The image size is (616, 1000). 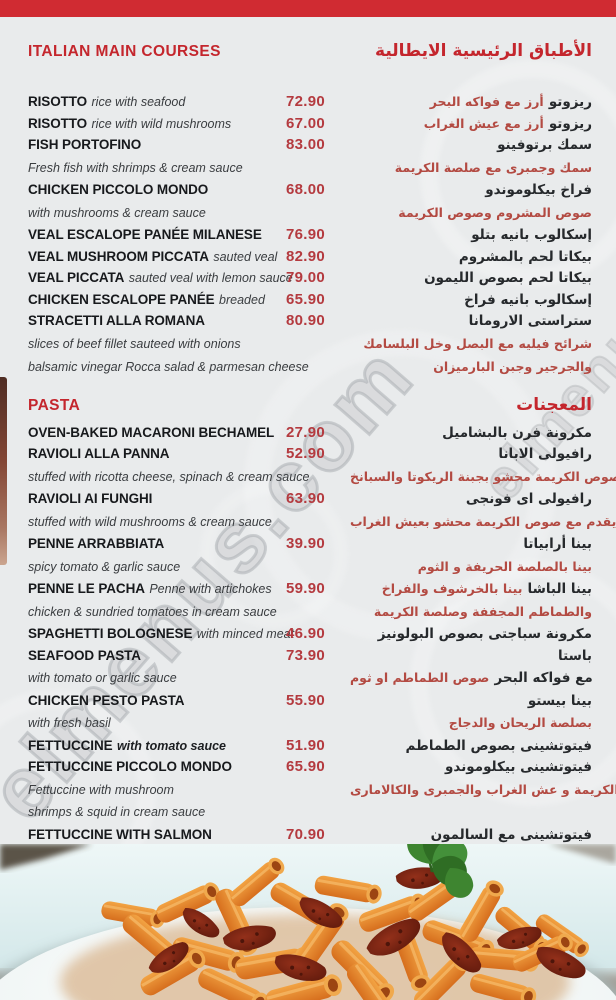 I want to click on item-price: 80.90, so click(x=306, y=320).